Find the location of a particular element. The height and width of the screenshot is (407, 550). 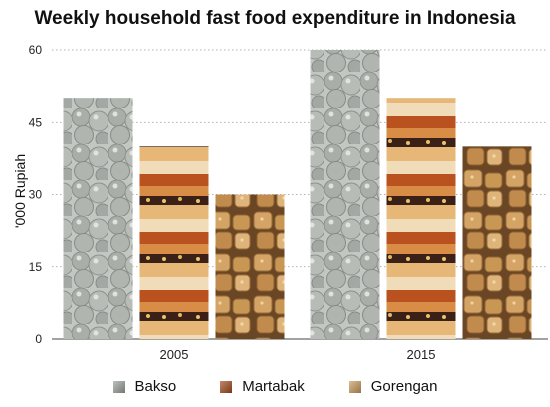

legend: Bakso Martabak Gorengan is located at coordinates (275, 386).